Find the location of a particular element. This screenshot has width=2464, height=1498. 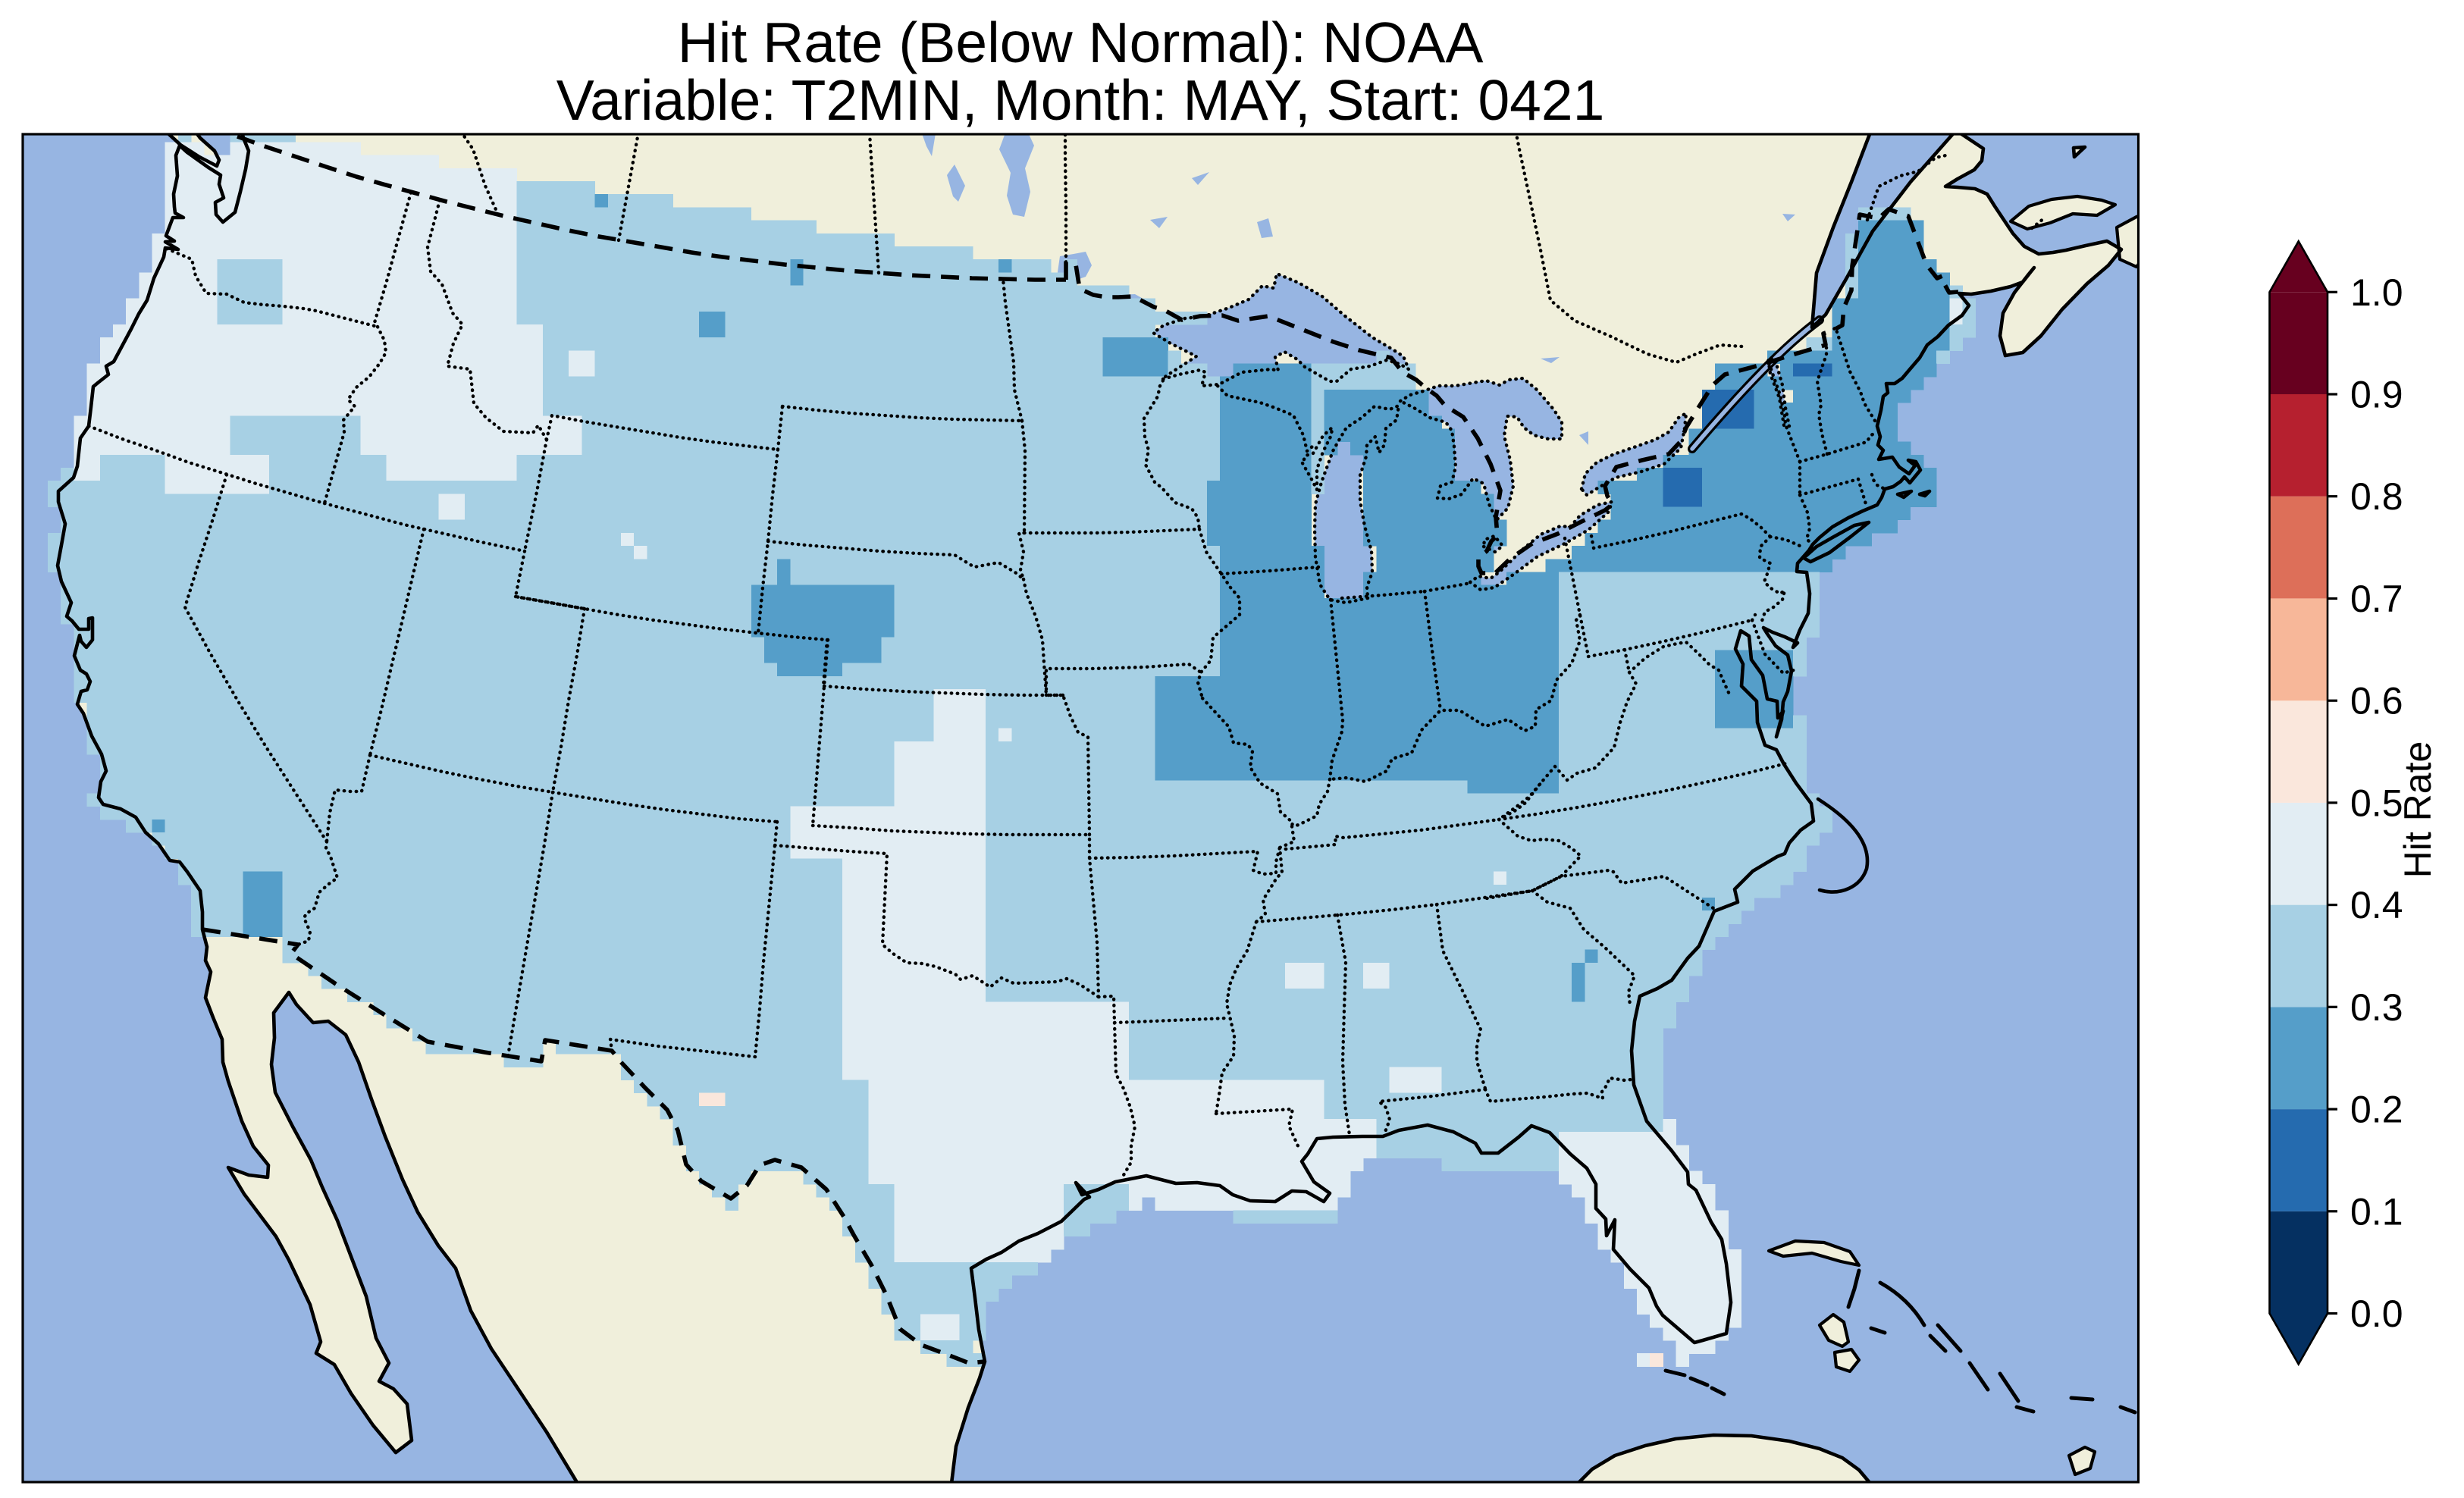

svg-text: 0.9 is located at coordinates (2377, 395).